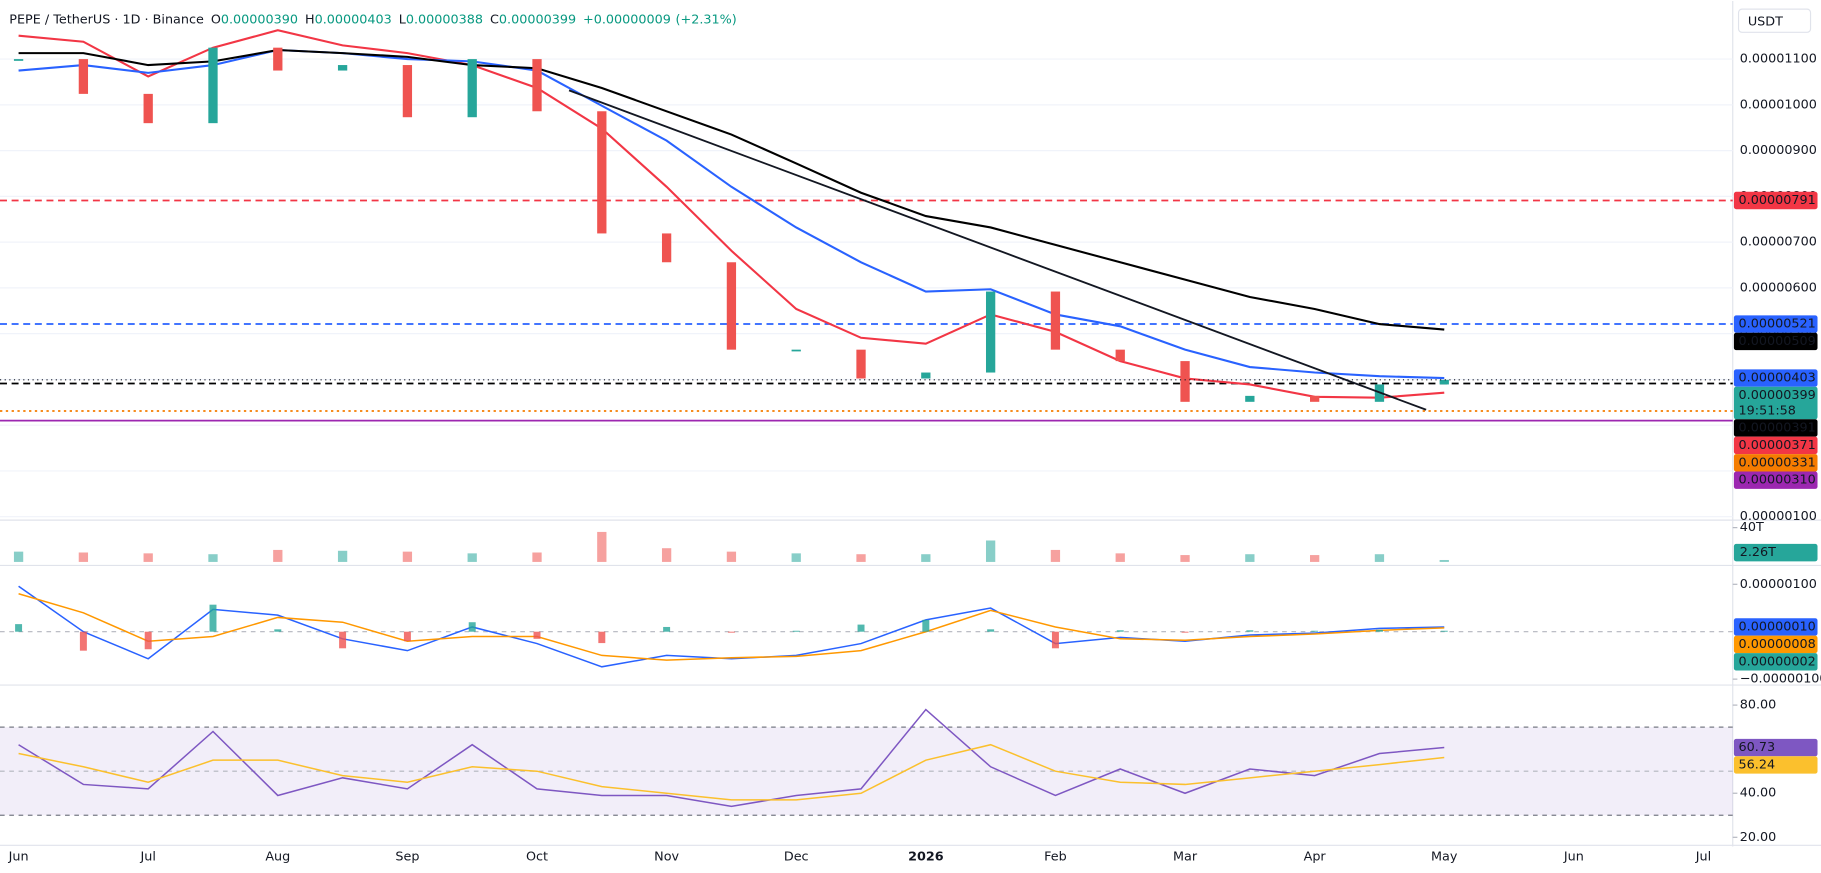 The height and width of the screenshot is (873, 1821). Describe the element at coordinates (353, 19) in the screenshot. I see `ohlc-value: 0.00000403` at that location.